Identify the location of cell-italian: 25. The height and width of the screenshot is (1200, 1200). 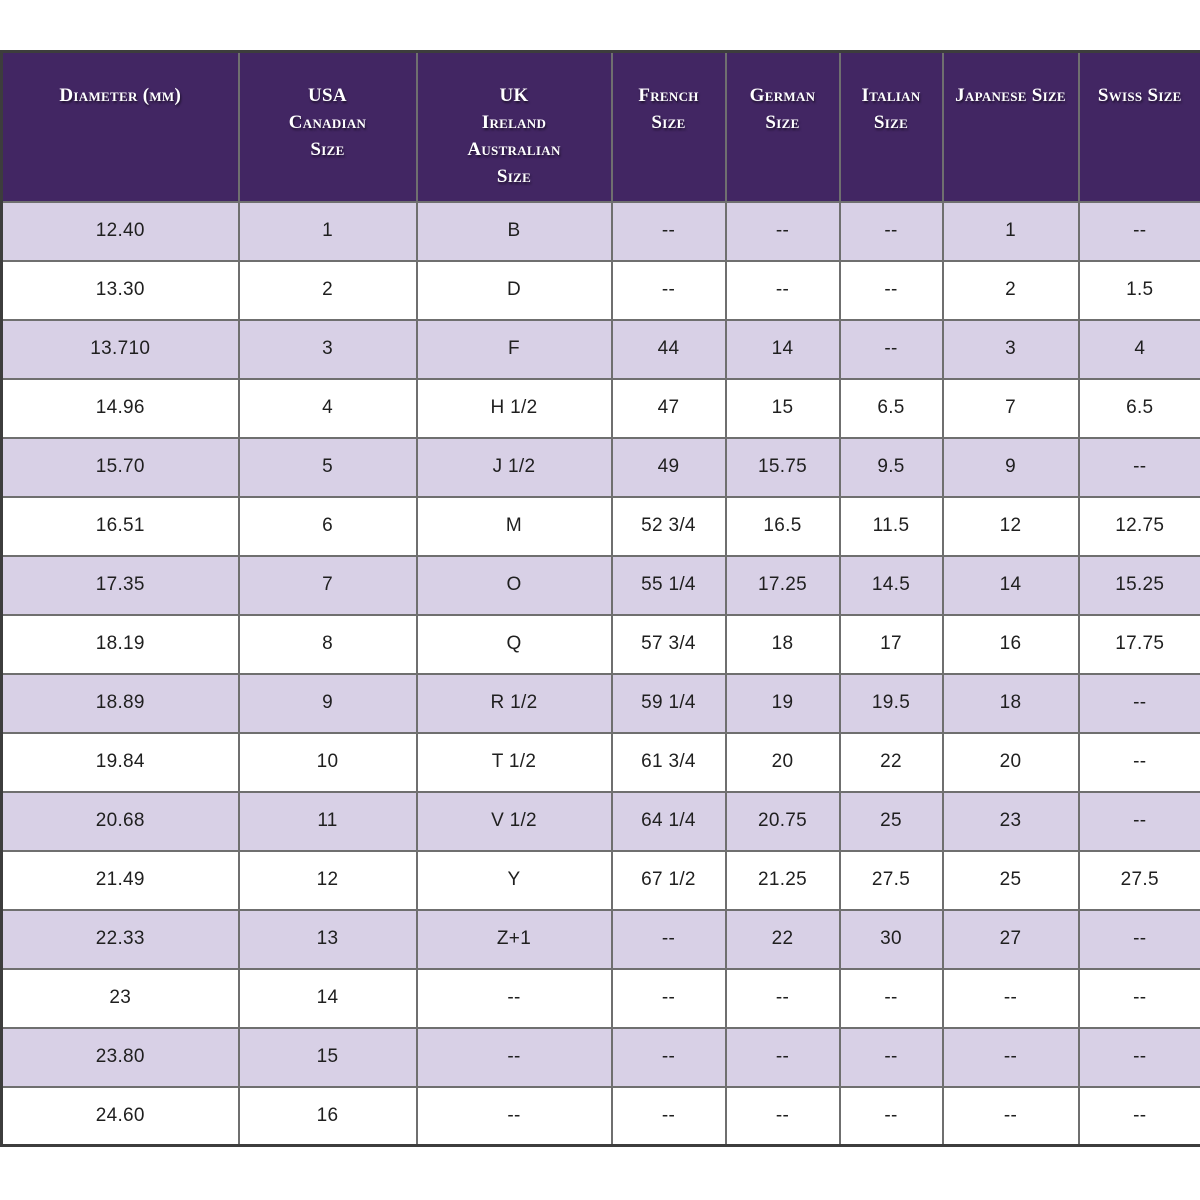
(891, 821).